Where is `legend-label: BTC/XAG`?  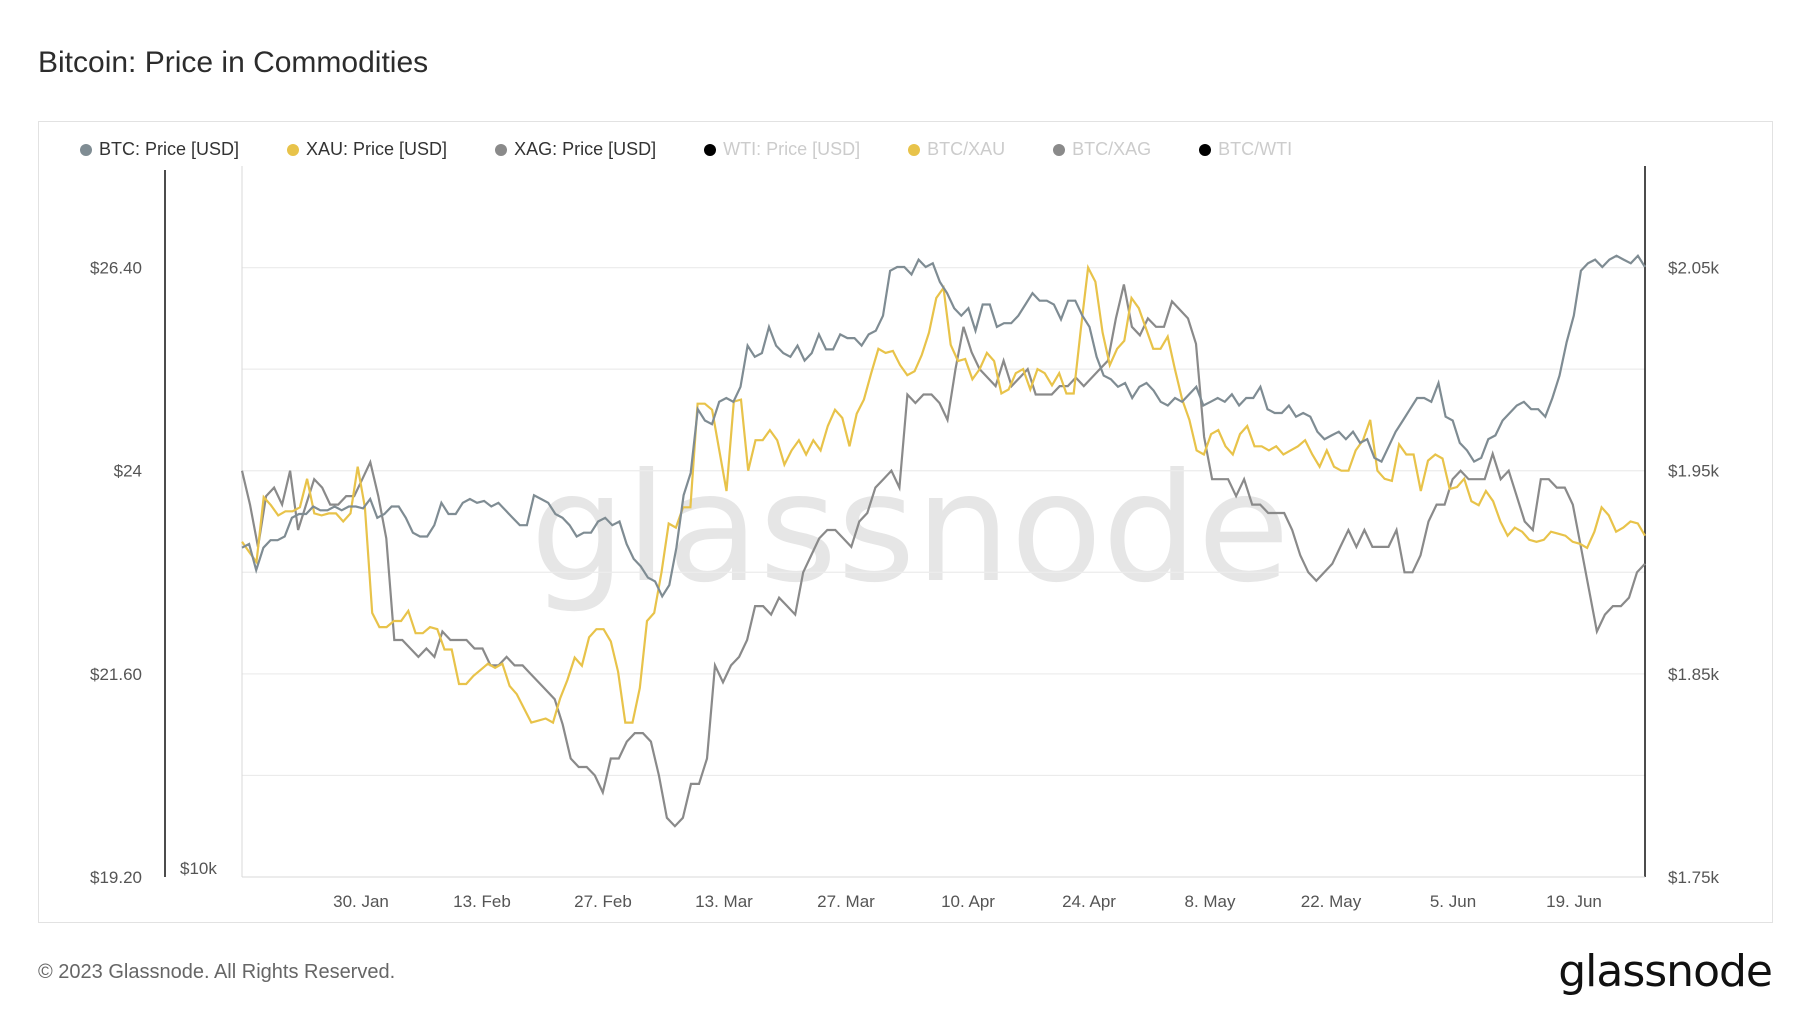 legend-label: BTC/XAG is located at coordinates (1112, 149).